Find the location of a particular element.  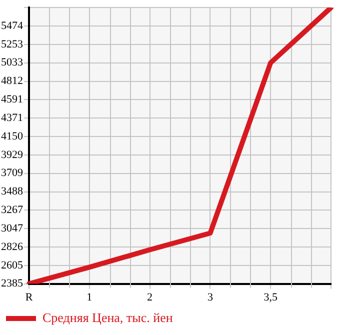

y-tick-label: 5474 is located at coordinates (12, 26).